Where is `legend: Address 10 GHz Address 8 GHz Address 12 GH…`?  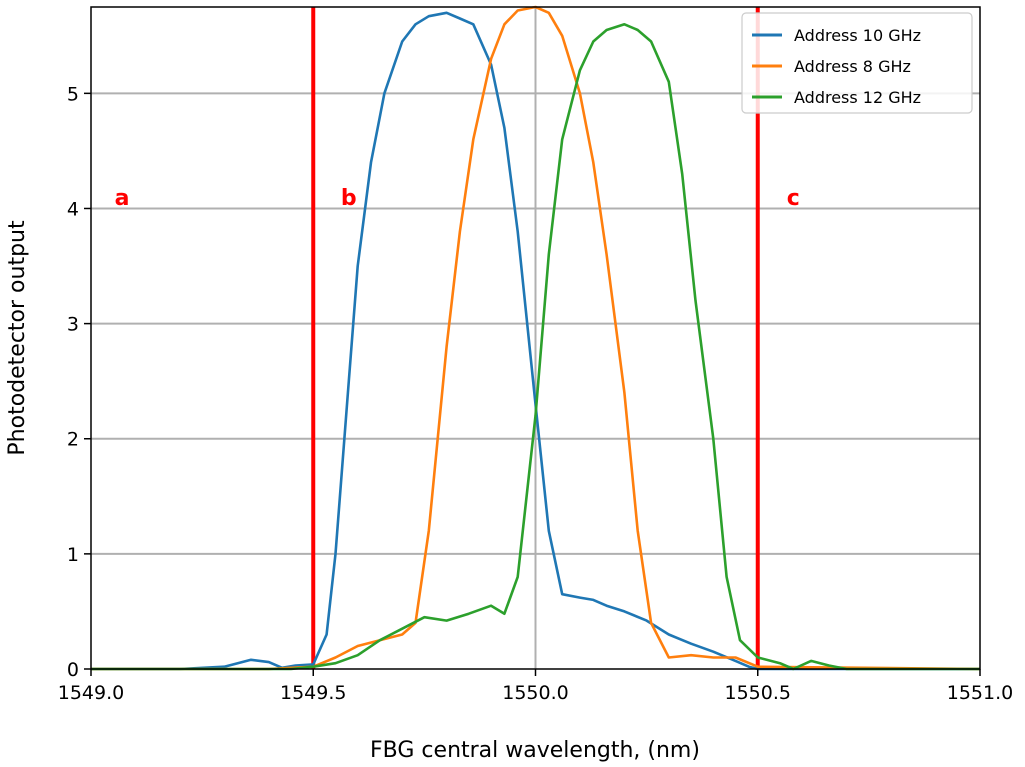 legend: Address 10 GHz Address 8 GHz Address 12 GH… is located at coordinates (857, 63).